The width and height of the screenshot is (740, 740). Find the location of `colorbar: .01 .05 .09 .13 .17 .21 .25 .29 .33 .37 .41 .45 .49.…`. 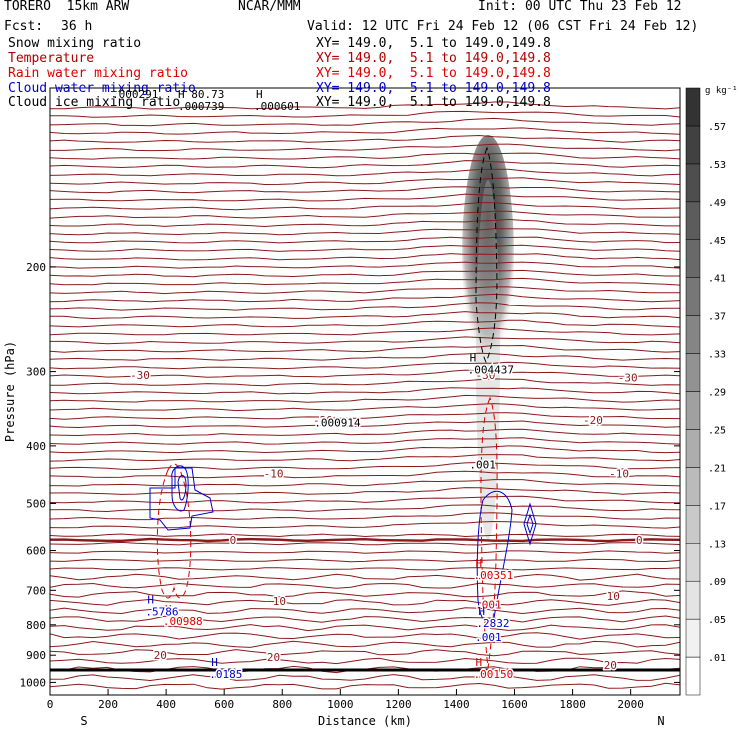

colorbar: .01 .05 .09 .13 .17 .21 .25 .29 .33 .37 .41 .45 .49.… is located at coordinates (711, 391).